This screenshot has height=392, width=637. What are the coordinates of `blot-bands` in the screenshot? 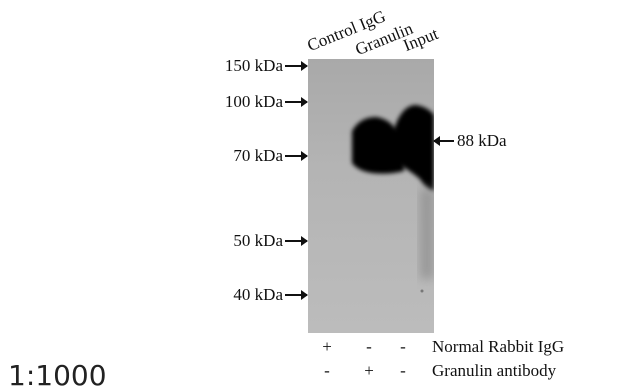 It's located at (393, 199).